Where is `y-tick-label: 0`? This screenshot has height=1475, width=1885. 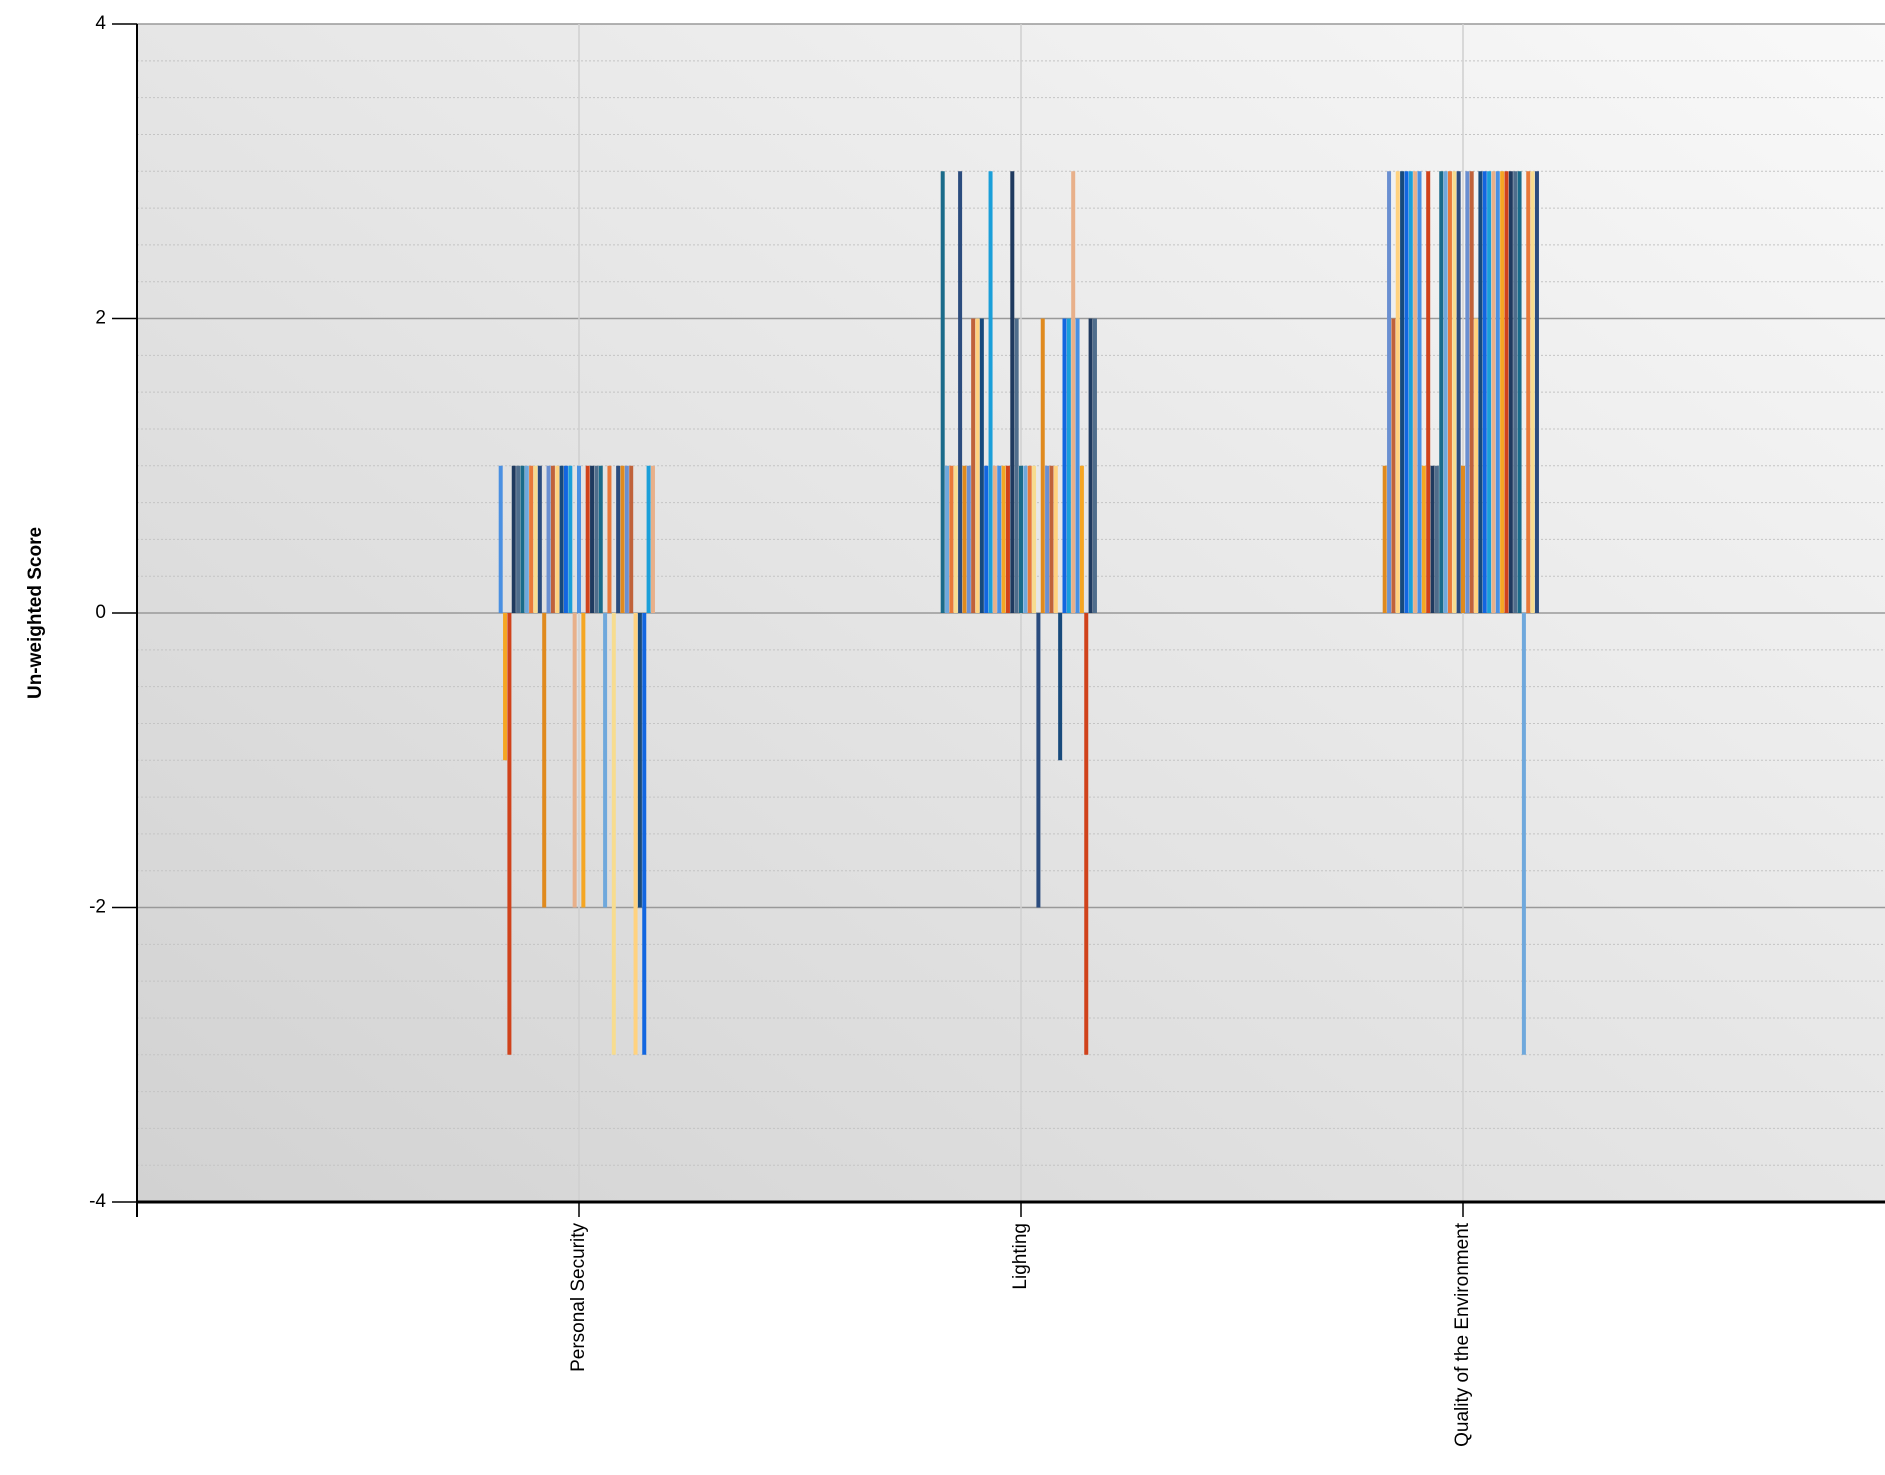 y-tick-label: 0 is located at coordinates (100, 612).